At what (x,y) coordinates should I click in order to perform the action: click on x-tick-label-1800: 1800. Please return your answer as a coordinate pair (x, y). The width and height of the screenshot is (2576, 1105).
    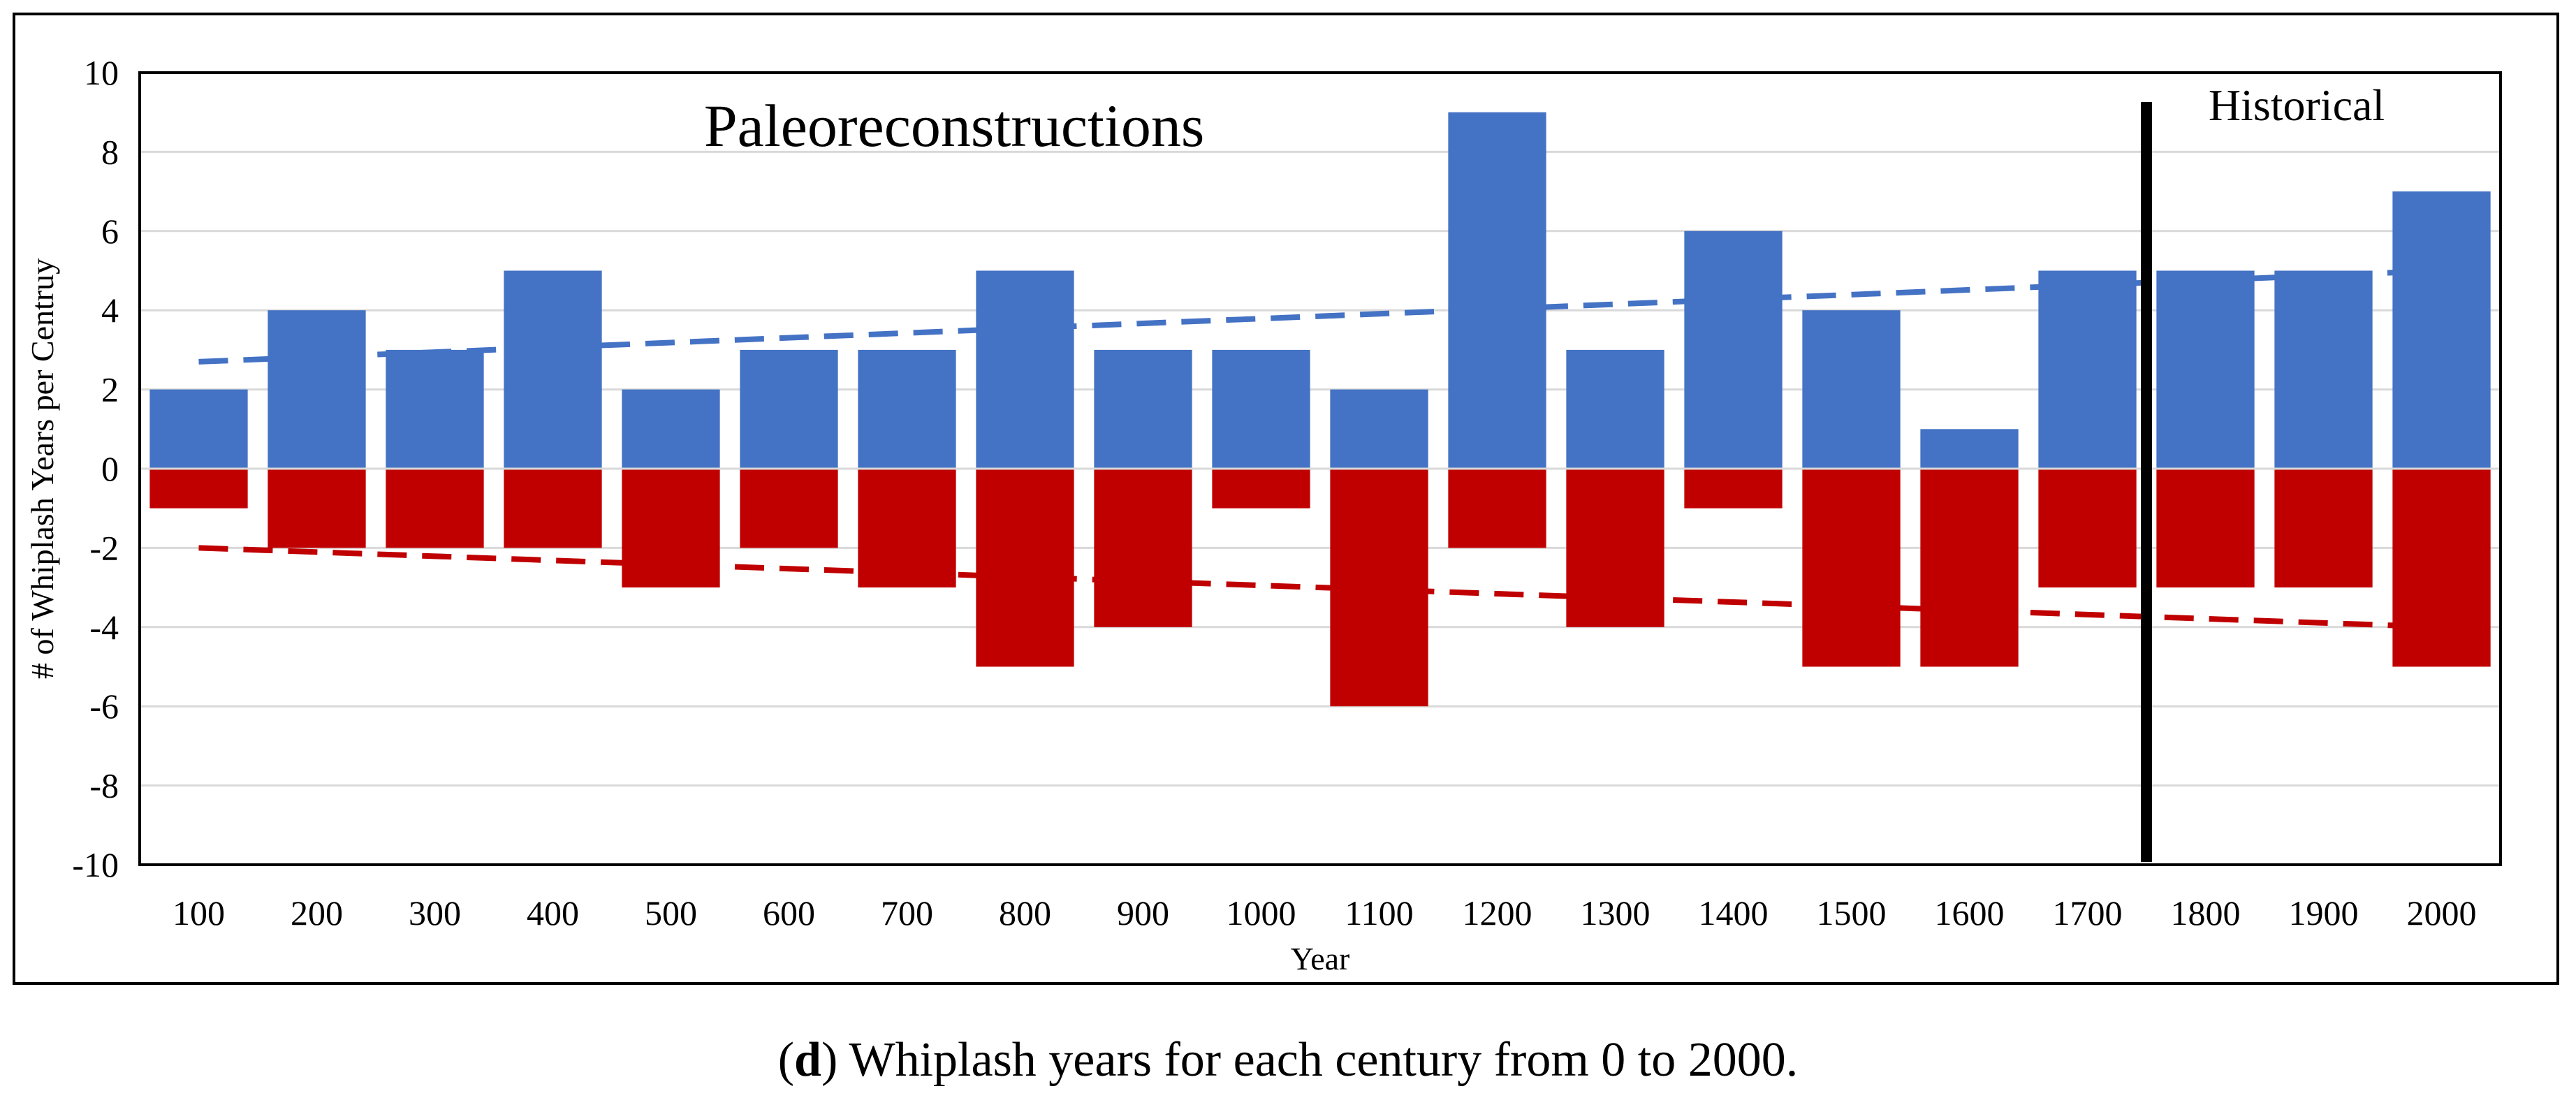
    Looking at the image, I should click on (2206, 912).